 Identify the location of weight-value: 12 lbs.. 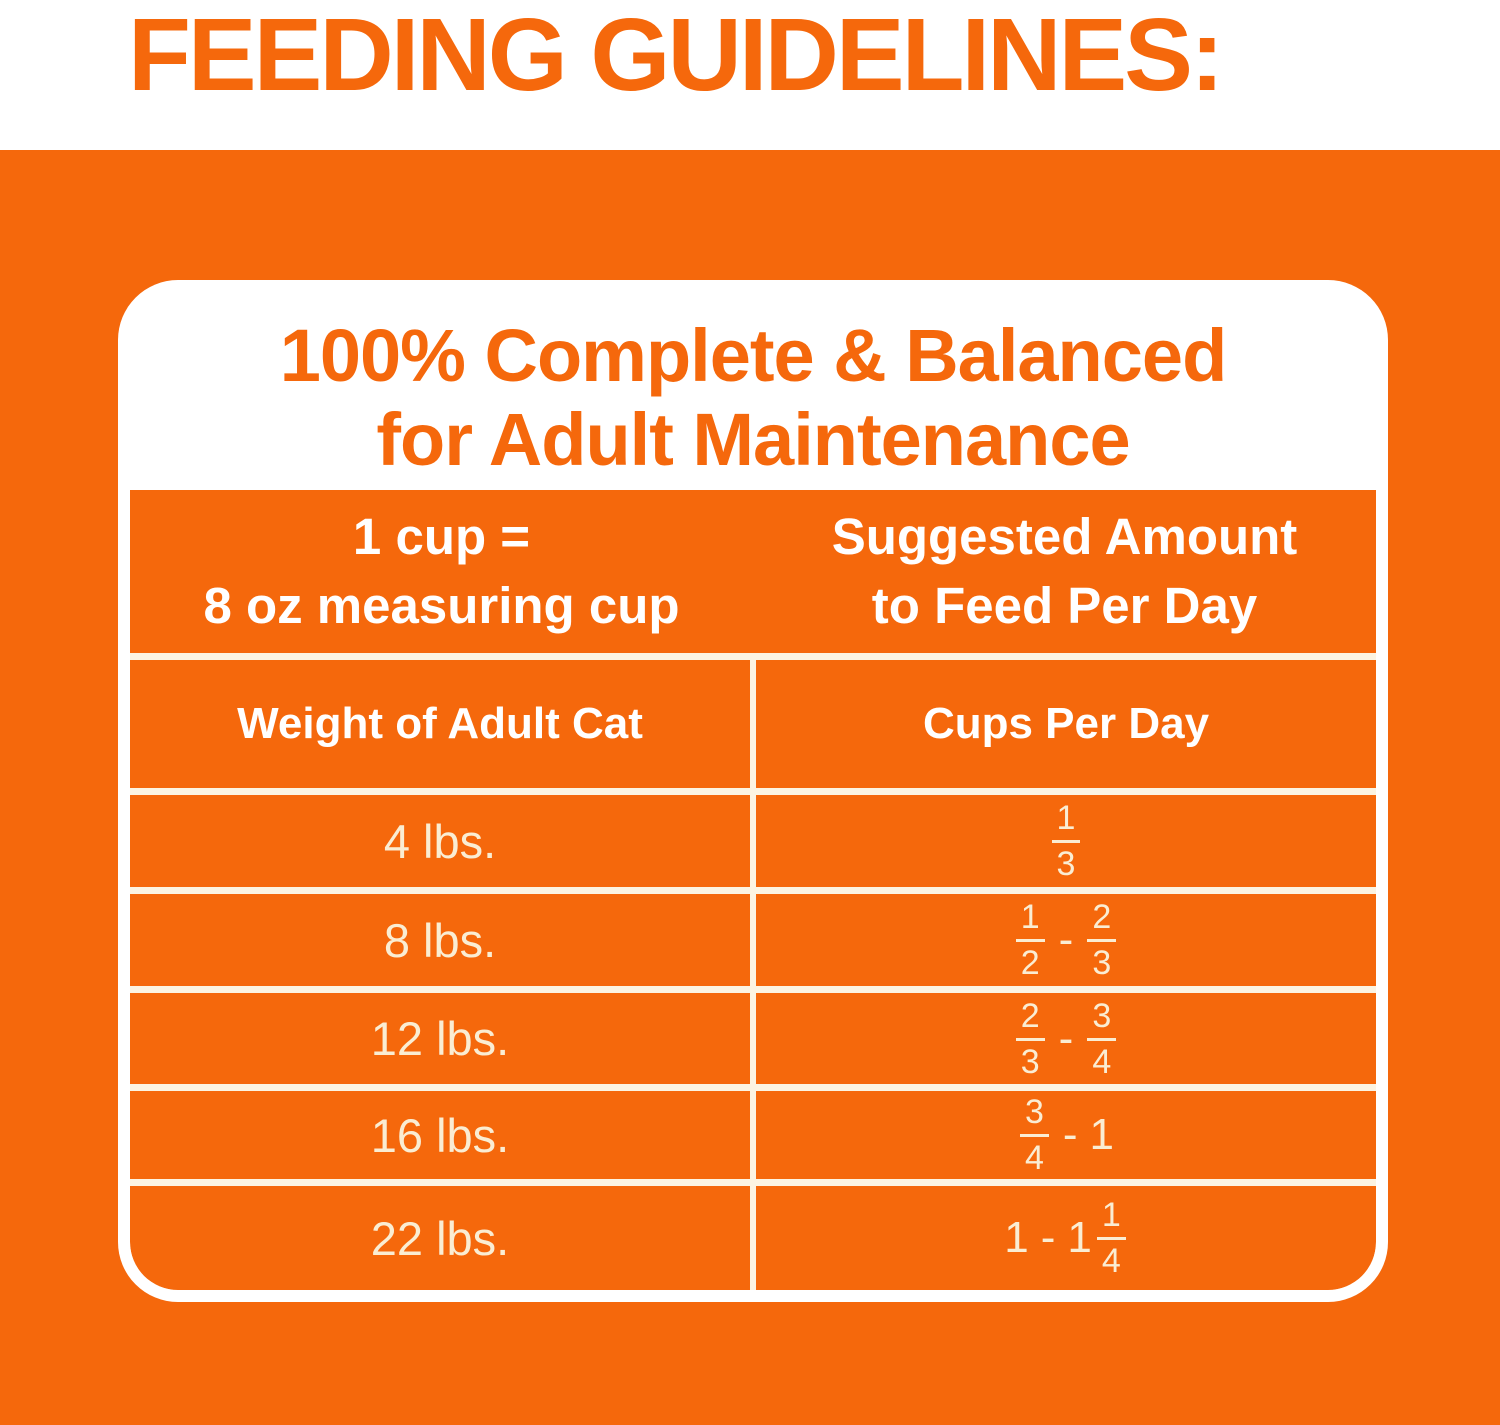
(440, 1038).